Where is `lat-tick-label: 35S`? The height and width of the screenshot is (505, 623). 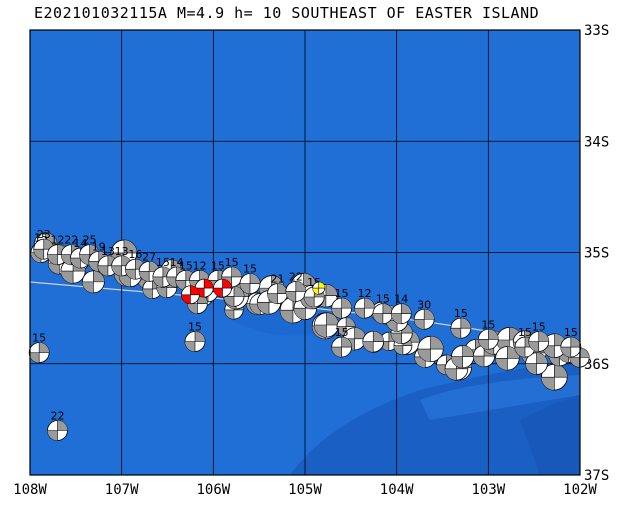 lat-tick-label: 35S is located at coordinates (596, 254).